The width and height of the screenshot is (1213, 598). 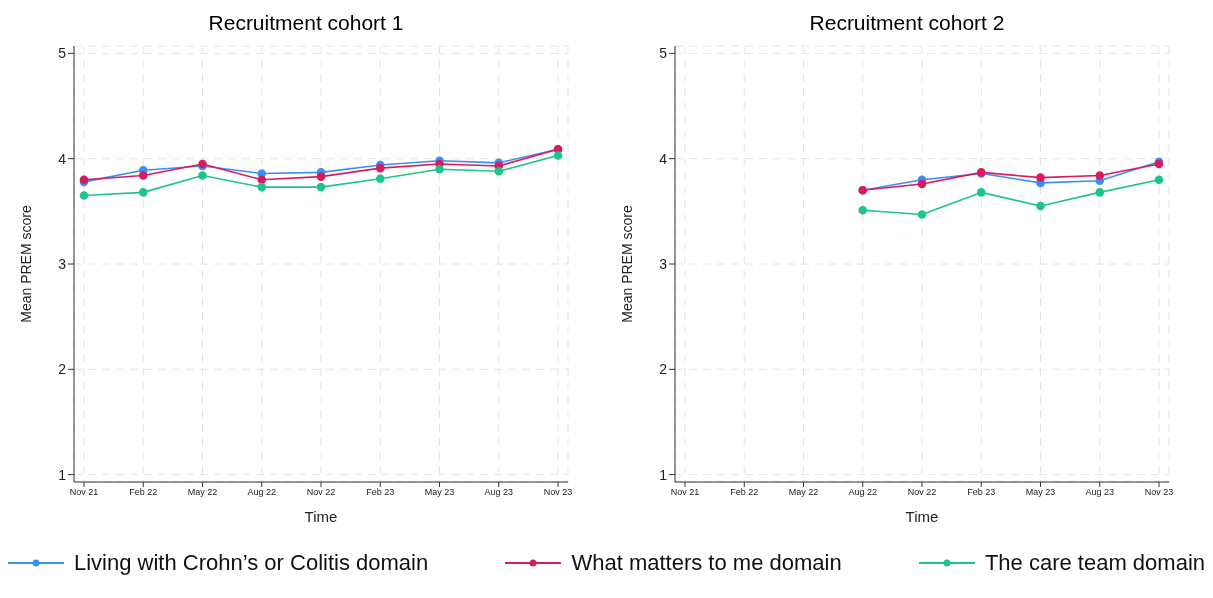 What do you see at coordinates (306, 23) in the screenshot?
I see `chart-title: Recruitment cohort 1` at bounding box center [306, 23].